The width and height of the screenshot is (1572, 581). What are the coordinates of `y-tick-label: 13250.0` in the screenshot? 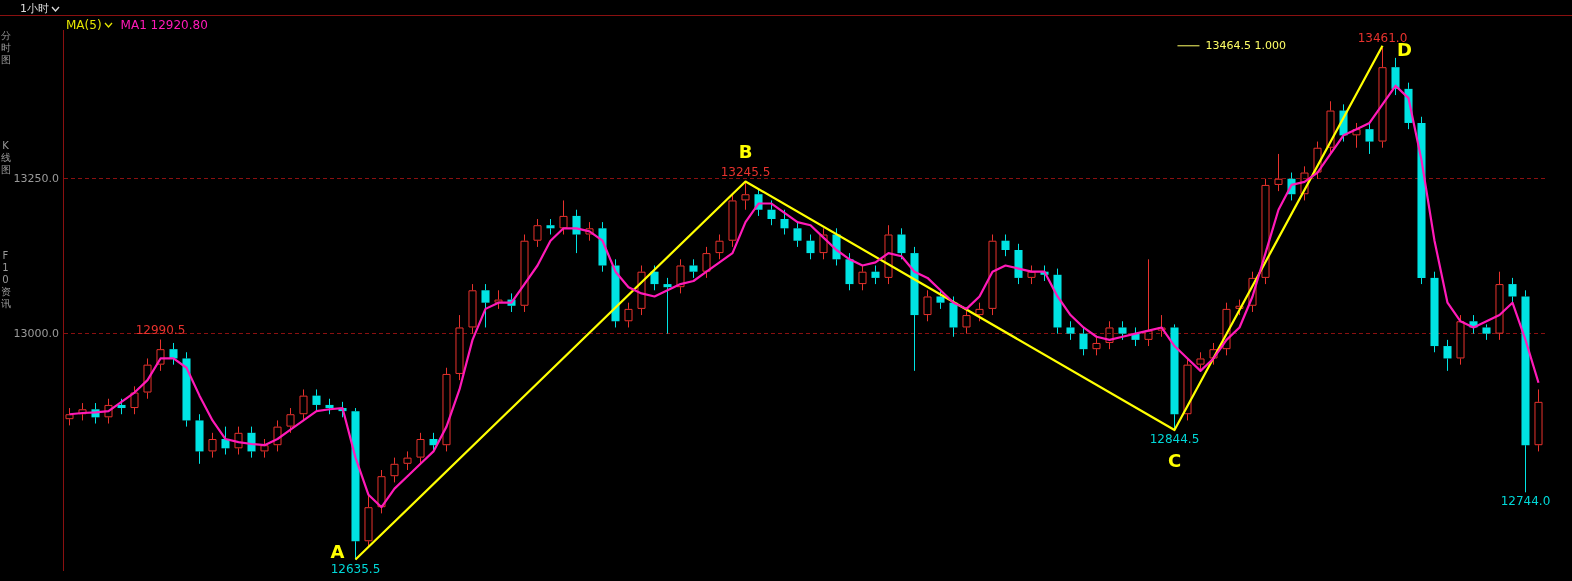 It's located at (36, 178).